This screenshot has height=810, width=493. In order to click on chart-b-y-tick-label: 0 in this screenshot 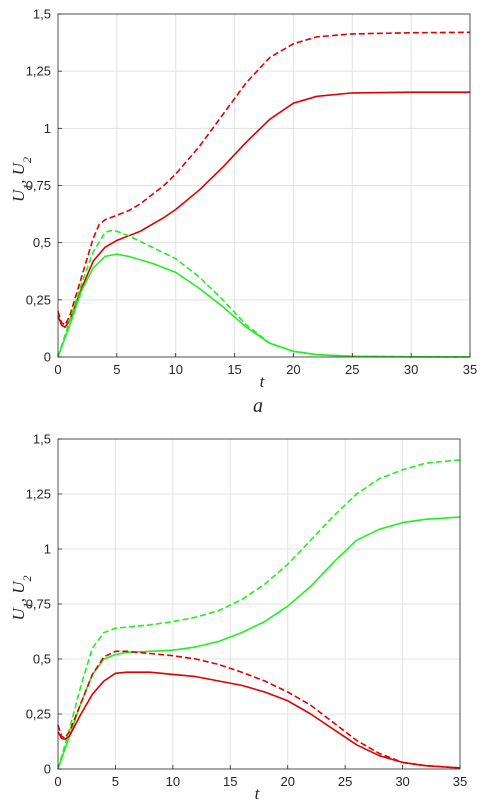, I will do `click(47, 769)`.